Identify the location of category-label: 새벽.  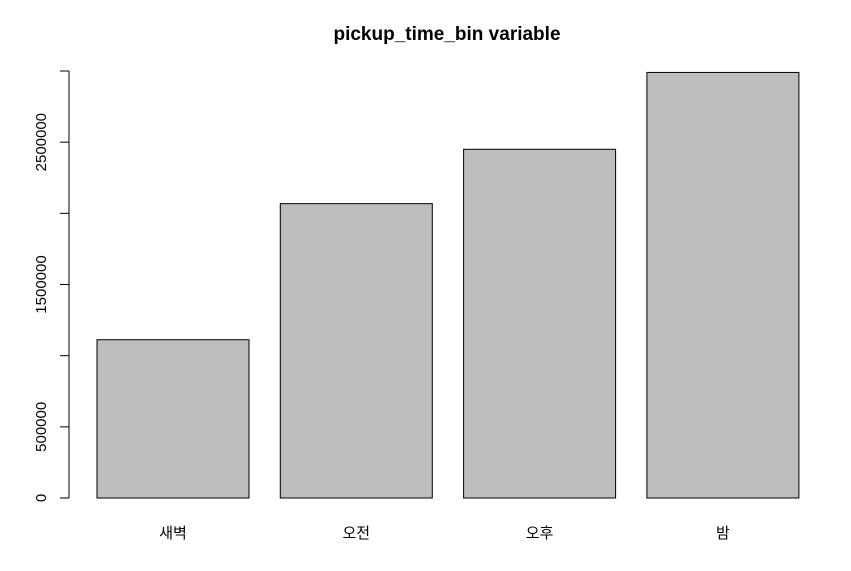
(173, 533).